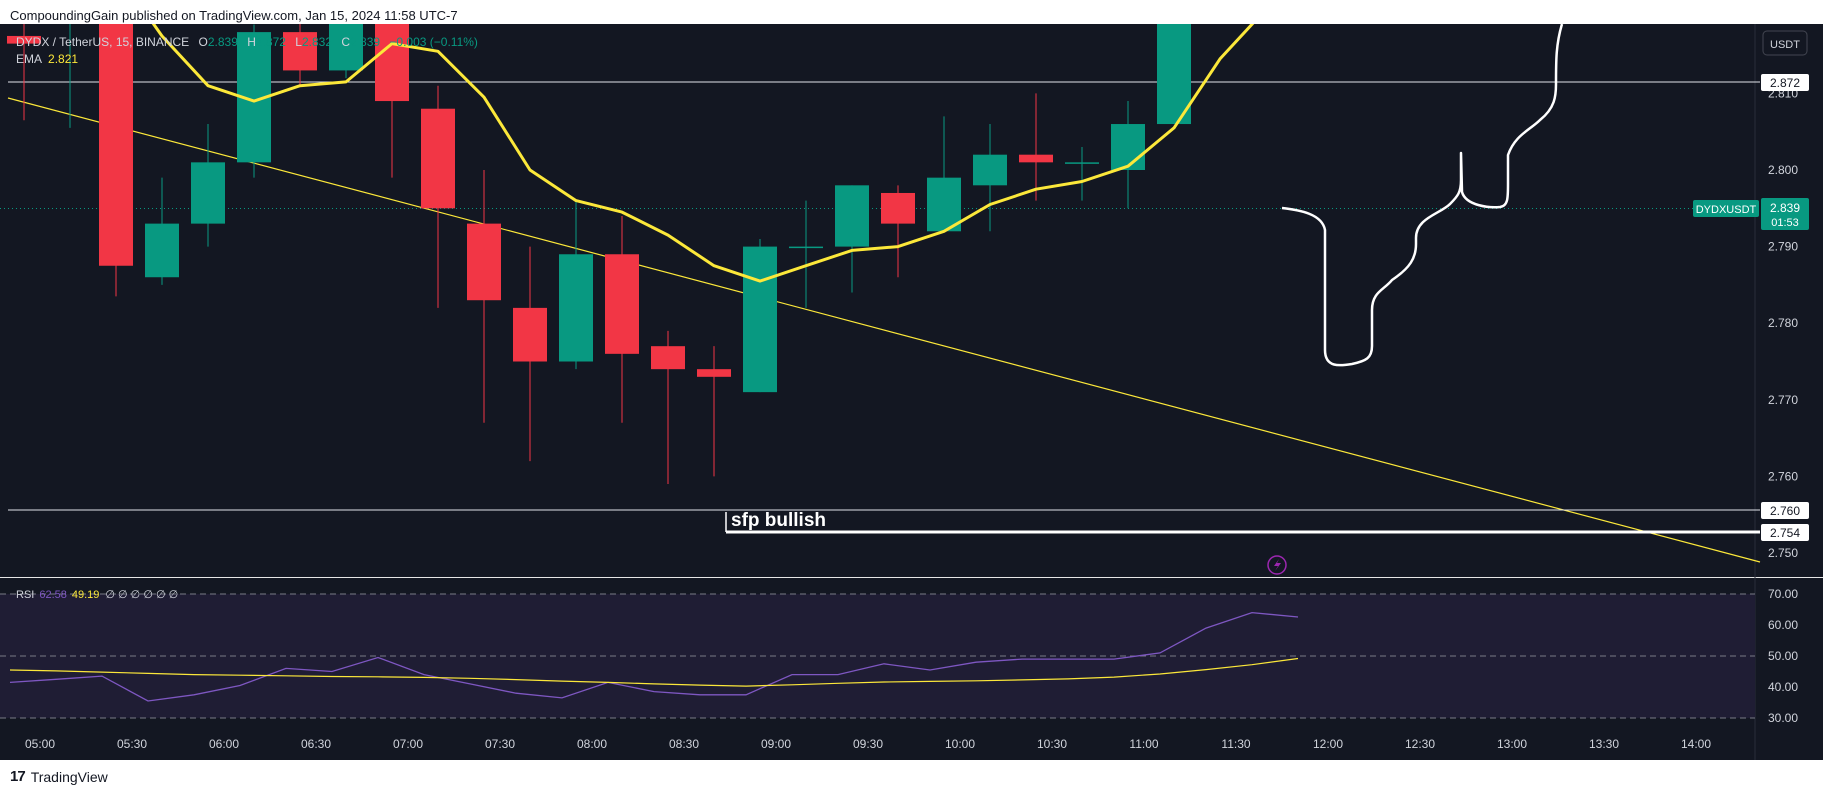 The height and width of the screenshot is (794, 1823). I want to click on countdown-text: 01:53, so click(1785, 223).